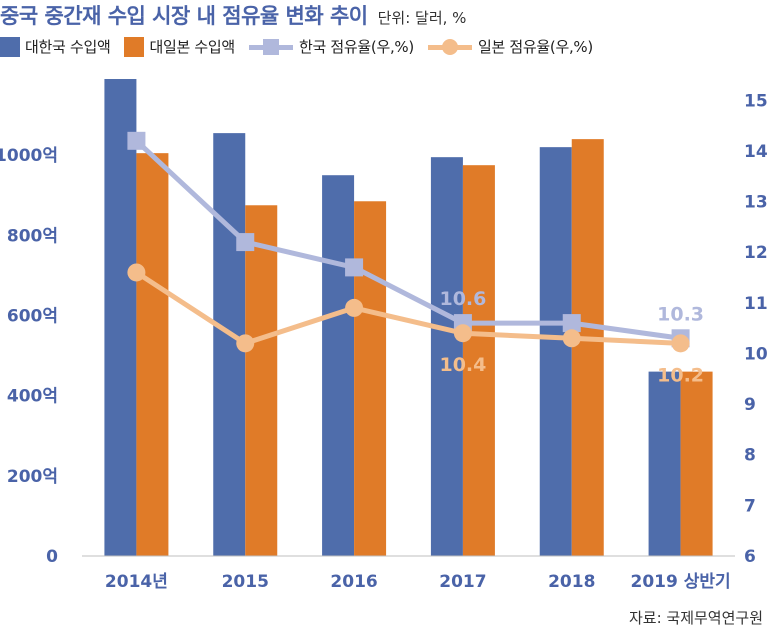 The width and height of the screenshot is (767, 632). What do you see at coordinates (422, 18) in the screenshot?
I see `unit-label: 단위: 달러, %` at bounding box center [422, 18].